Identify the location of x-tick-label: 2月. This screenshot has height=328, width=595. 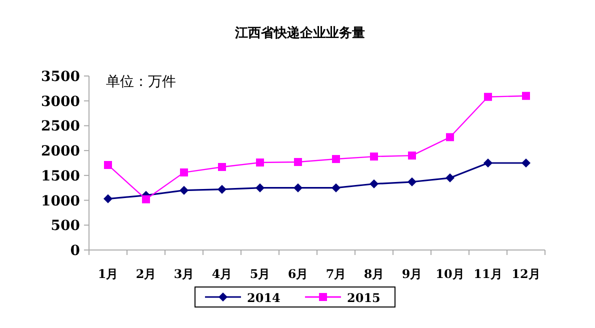
(146, 274).